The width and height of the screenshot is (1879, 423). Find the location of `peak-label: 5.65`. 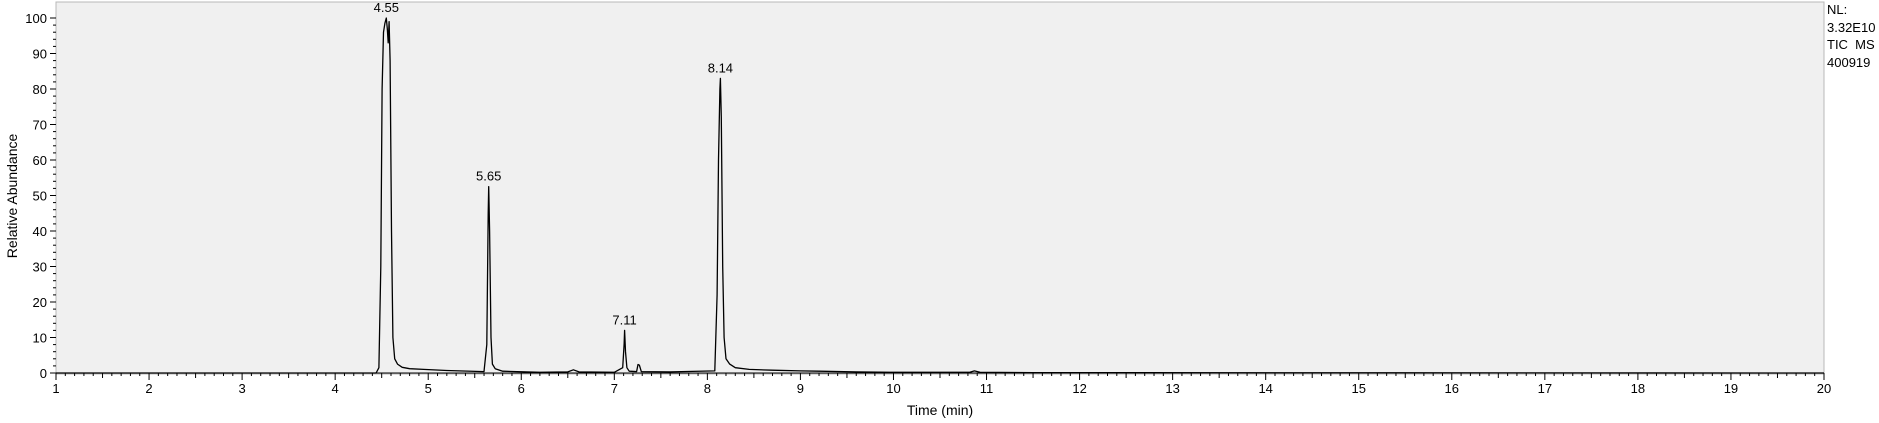

peak-label: 5.65 is located at coordinates (488, 176).